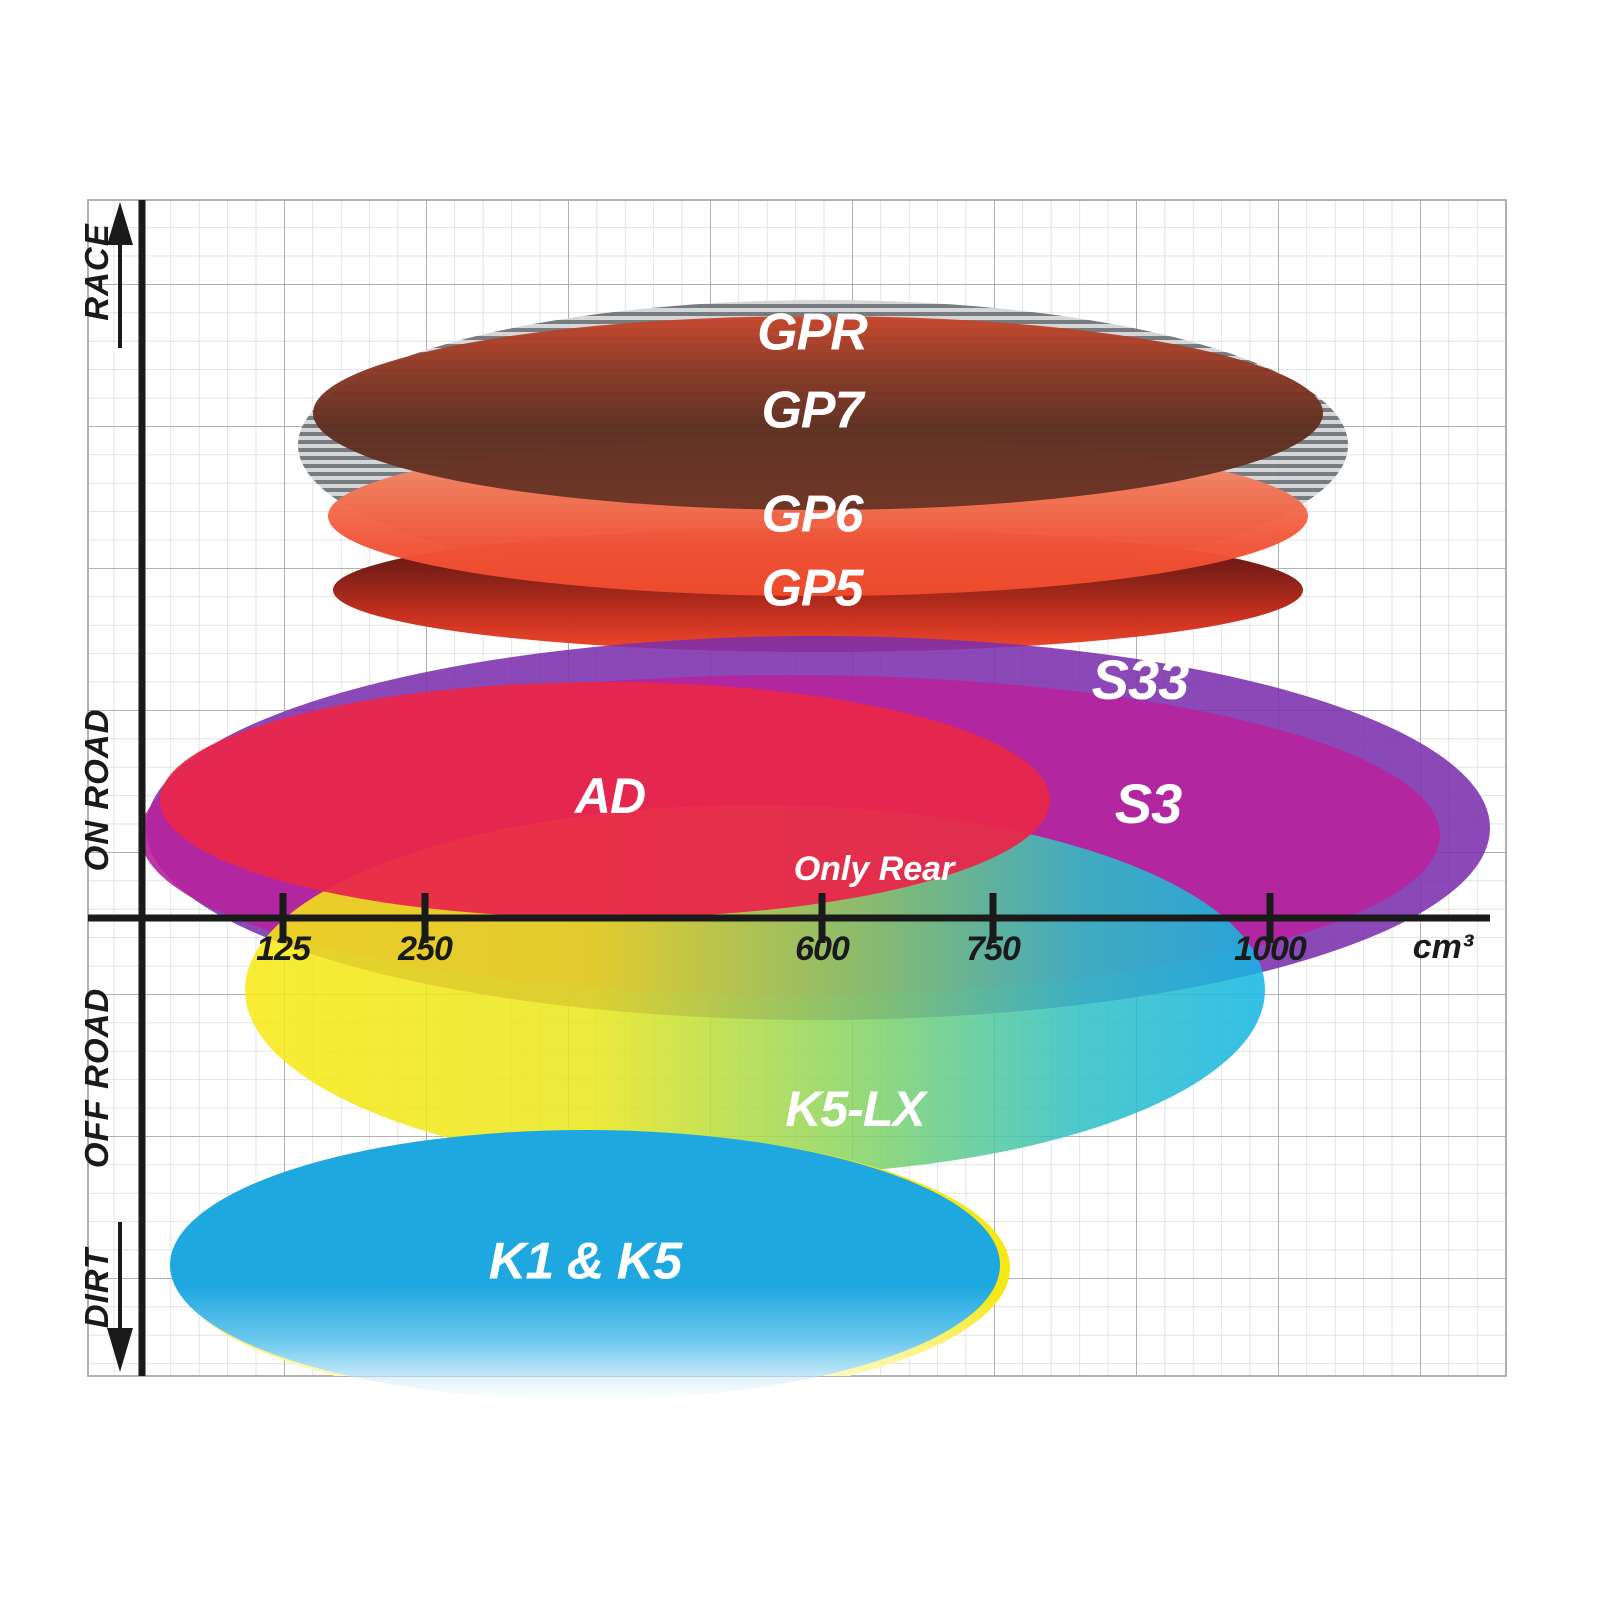  I want to click on bubble-label-s3: S3, so click(1148, 803).